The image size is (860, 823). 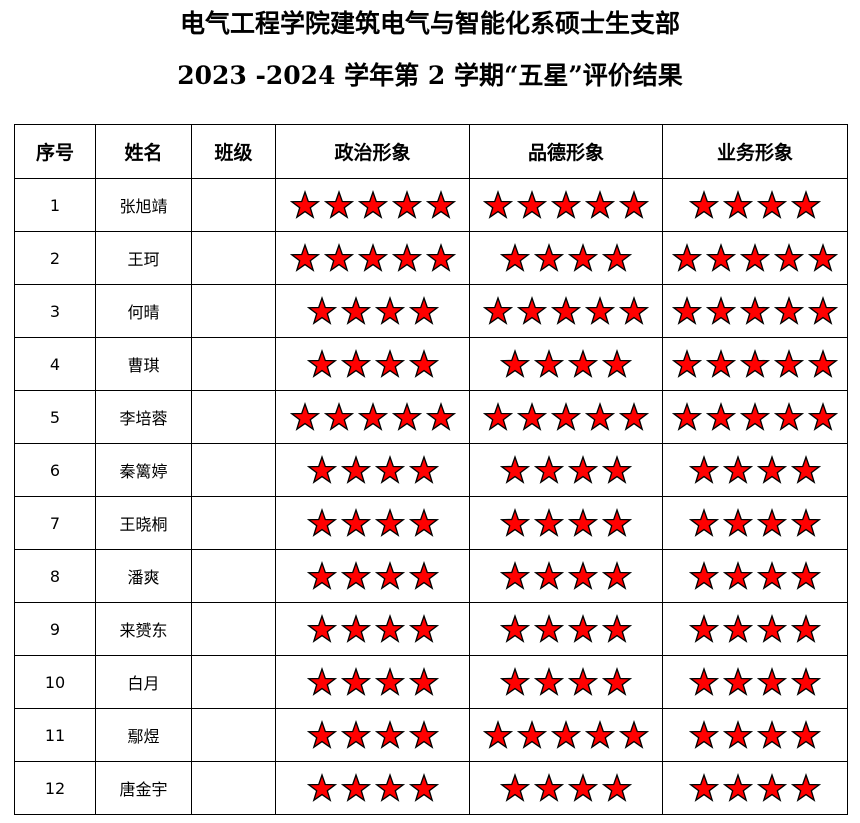 What do you see at coordinates (430, 75) in the screenshot?
I see `title-line-2: 2023 -2024 学年第 2 学期“五星”评价结果` at bounding box center [430, 75].